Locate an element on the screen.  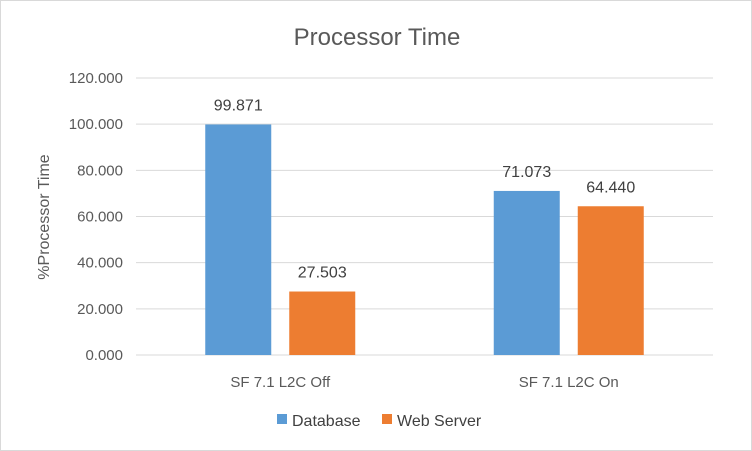
data-label: 27.503 is located at coordinates (322, 273).